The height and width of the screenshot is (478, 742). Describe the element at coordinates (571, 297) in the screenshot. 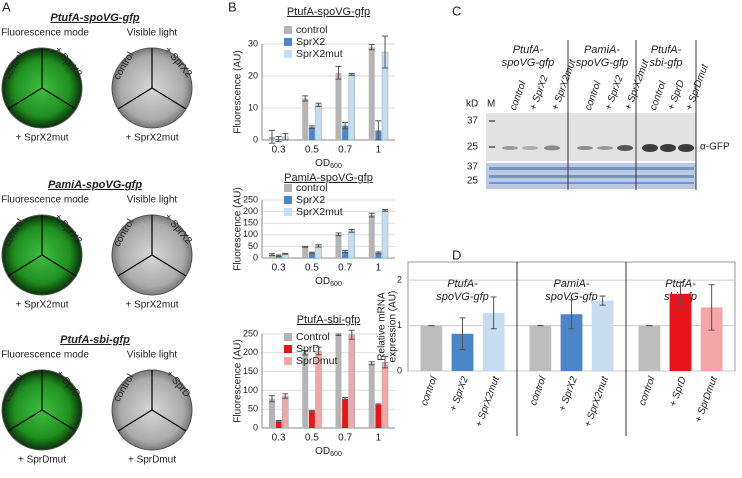

I see `group-title: spoVG-gfp` at that location.